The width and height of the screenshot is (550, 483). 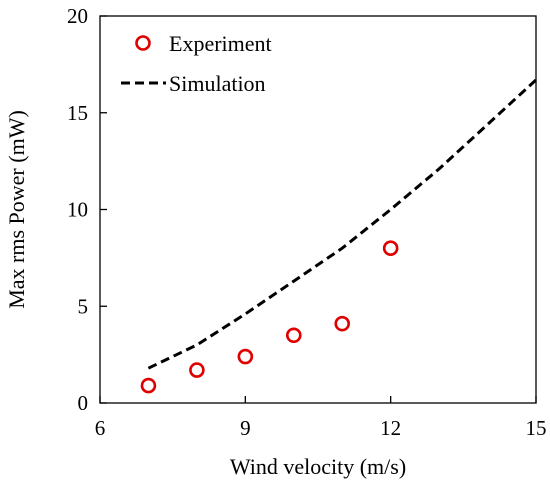 What do you see at coordinates (83, 403) in the screenshot?
I see `y-tick-label: 0` at bounding box center [83, 403].